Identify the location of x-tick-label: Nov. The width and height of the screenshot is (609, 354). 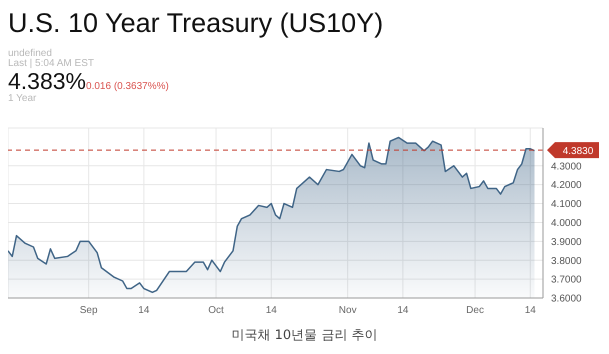
(347, 310).